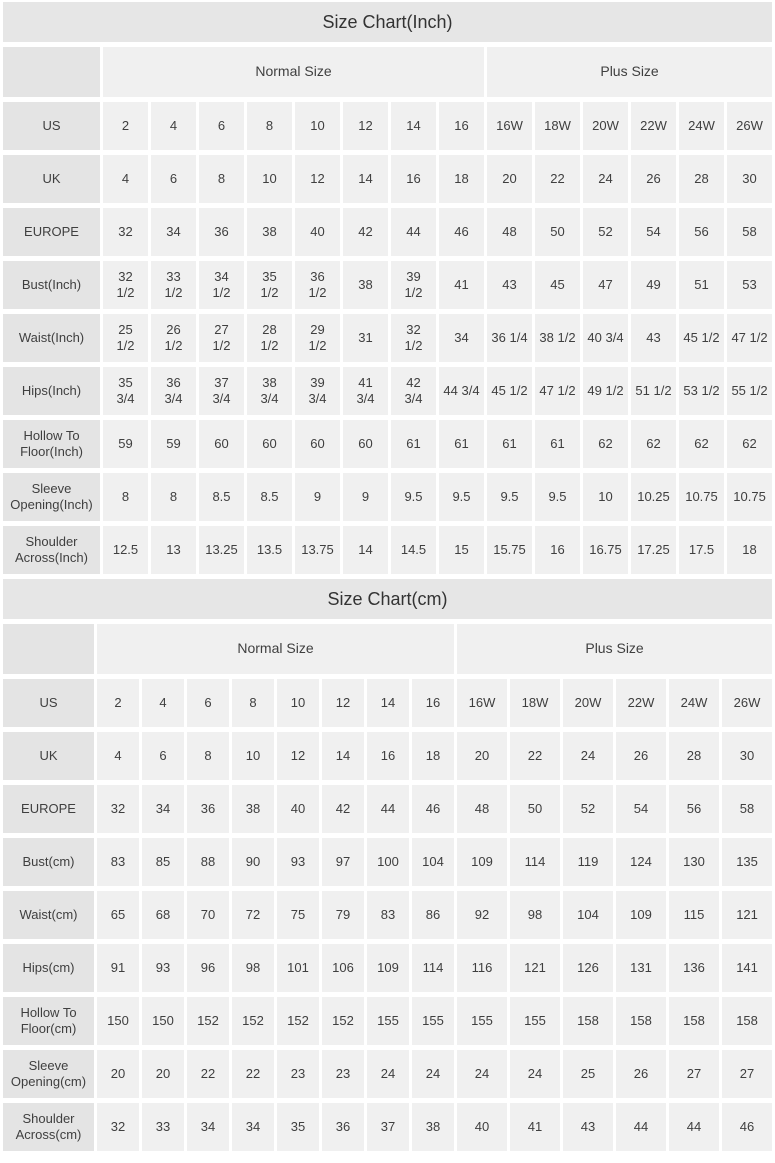  I want to click on size-value-cell: 27, so click(694, 1074).